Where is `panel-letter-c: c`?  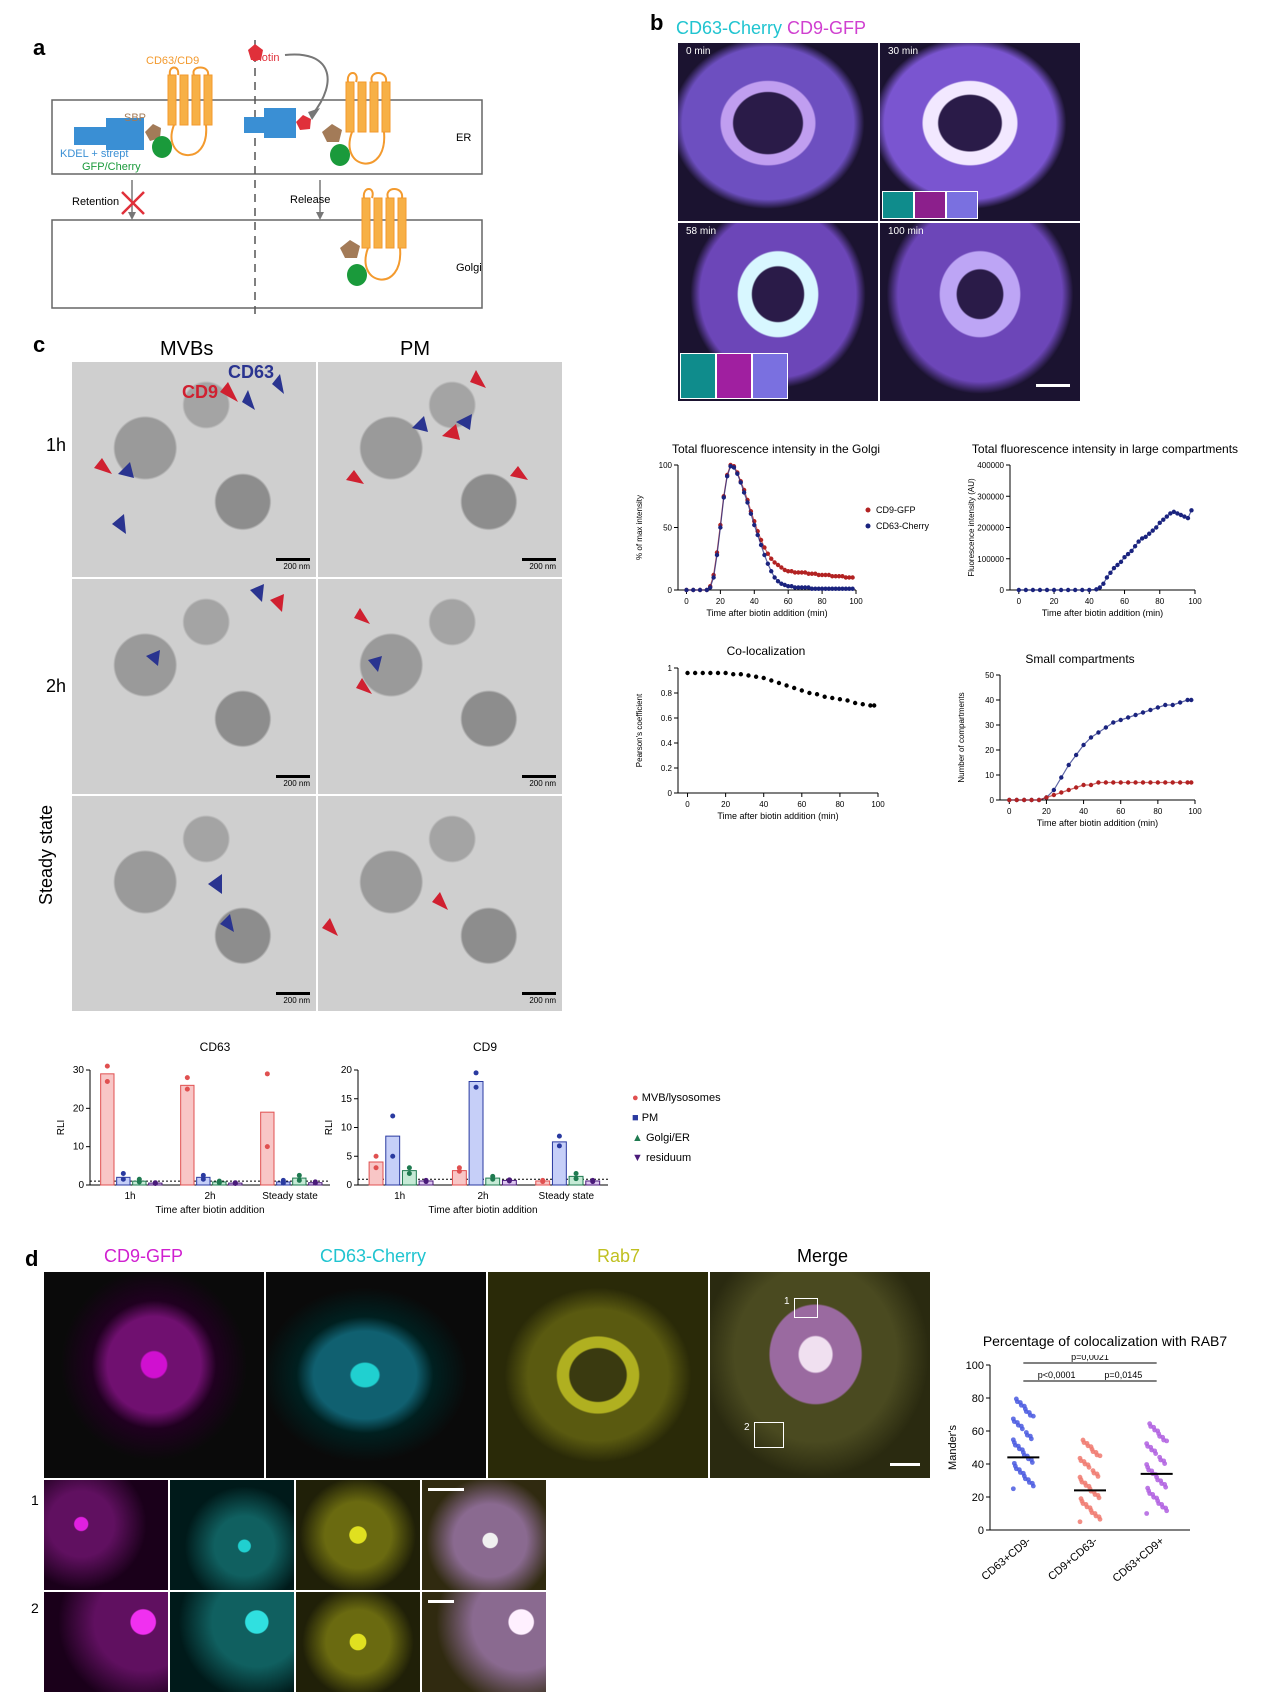 panel-letter-c: c is located at coordinates (39, 344).